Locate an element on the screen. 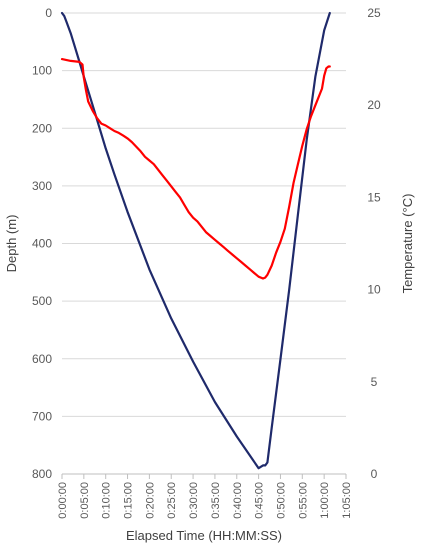 The width and height of the screenshot is (422, 550). x-tick-label: 0:55:00 is located at coordinates (303, 500).